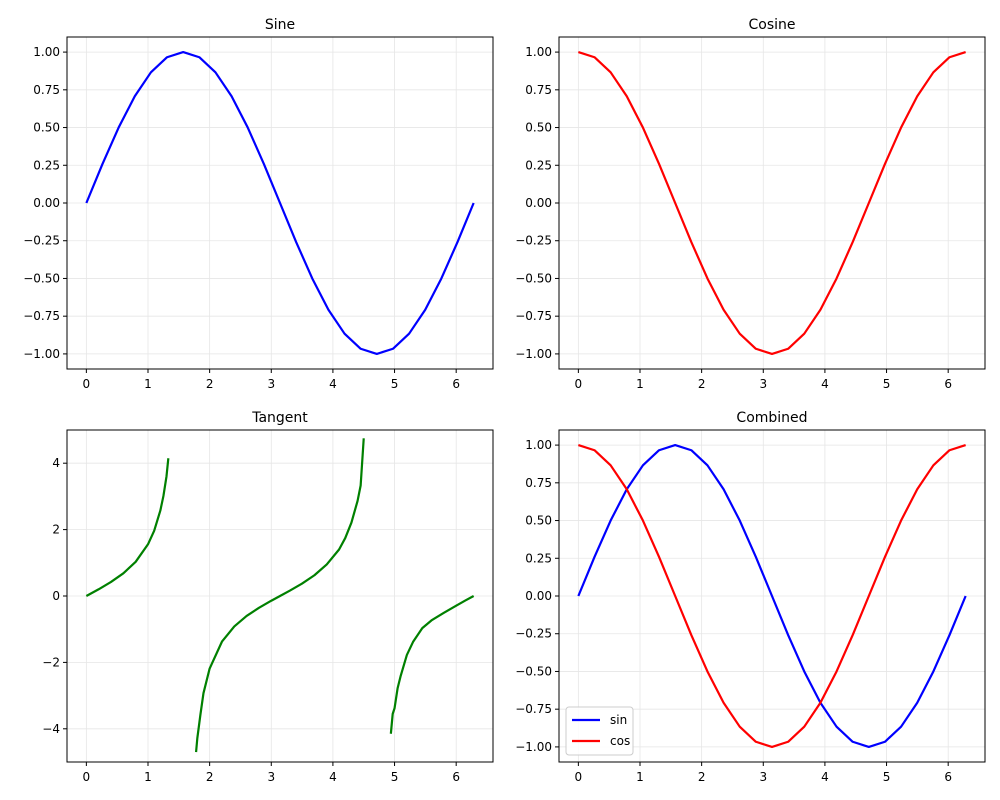 The height and width of the screenshot is (800, 1000). Describe the element at coordinates (280, 25) in the screenshot. I see `chart-title: Sine` at that location.